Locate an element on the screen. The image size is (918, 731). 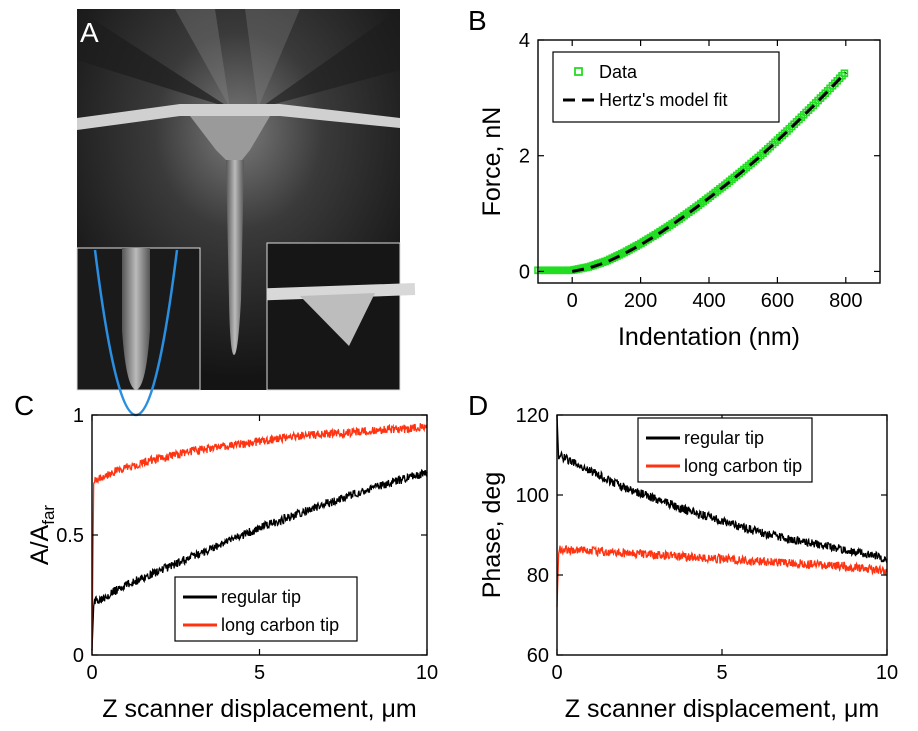
chart-d-x-tick-label: 0 is located at coordinates (556, 673).